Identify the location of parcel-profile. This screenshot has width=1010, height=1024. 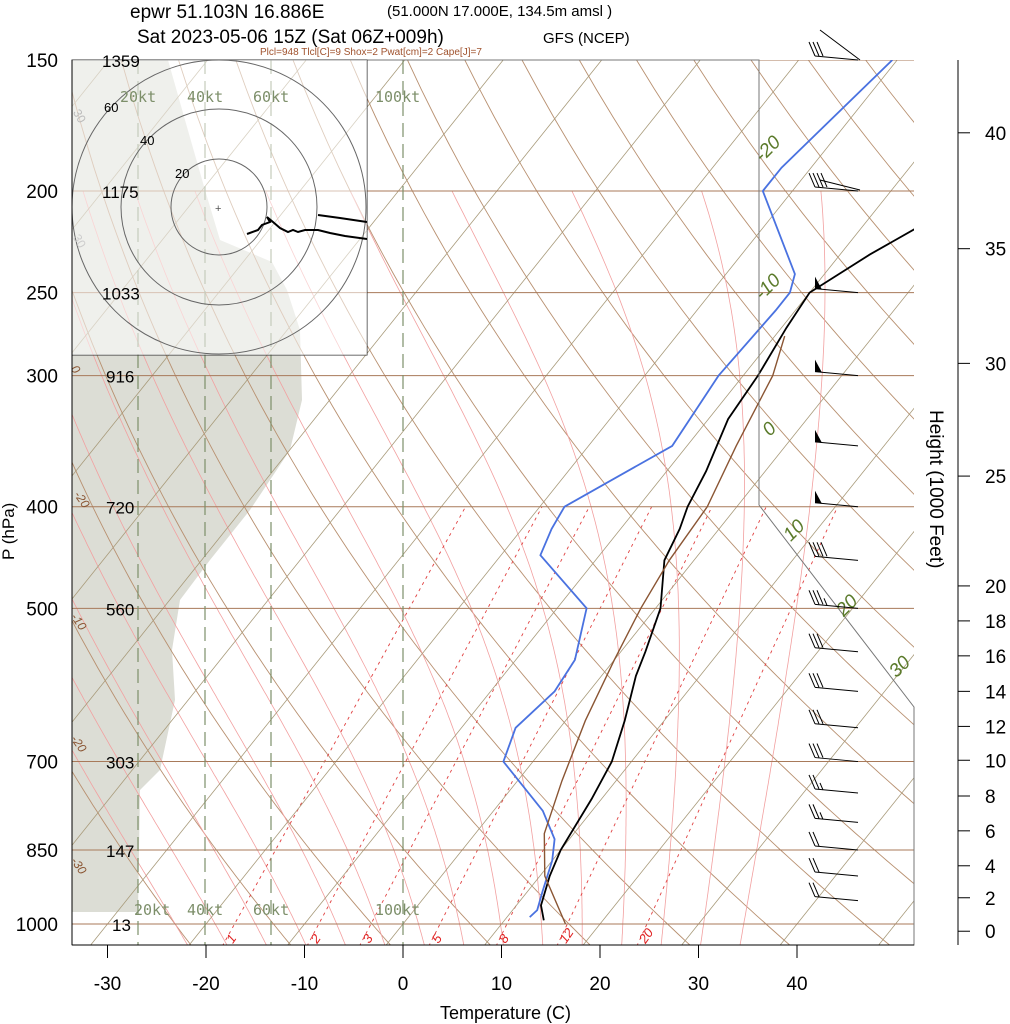
(664, 630).